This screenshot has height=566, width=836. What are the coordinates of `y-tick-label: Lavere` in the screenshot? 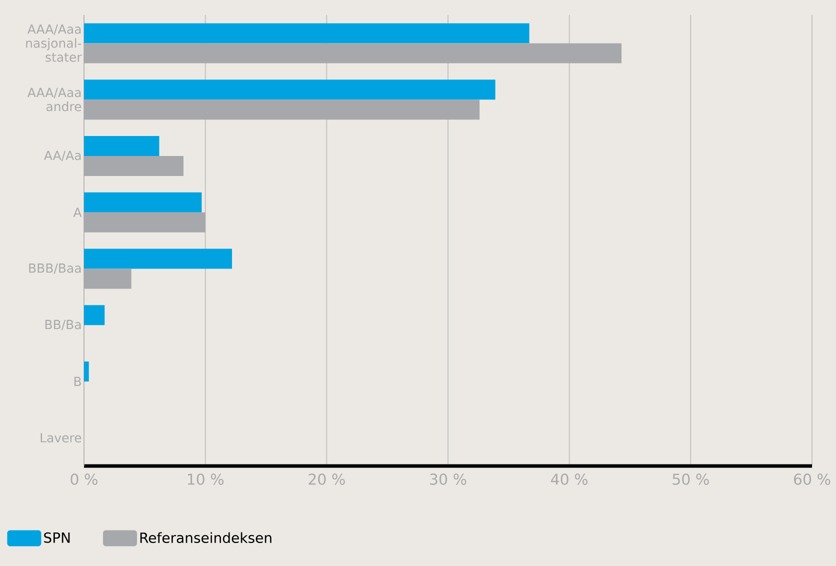 It's located at (61, 437).